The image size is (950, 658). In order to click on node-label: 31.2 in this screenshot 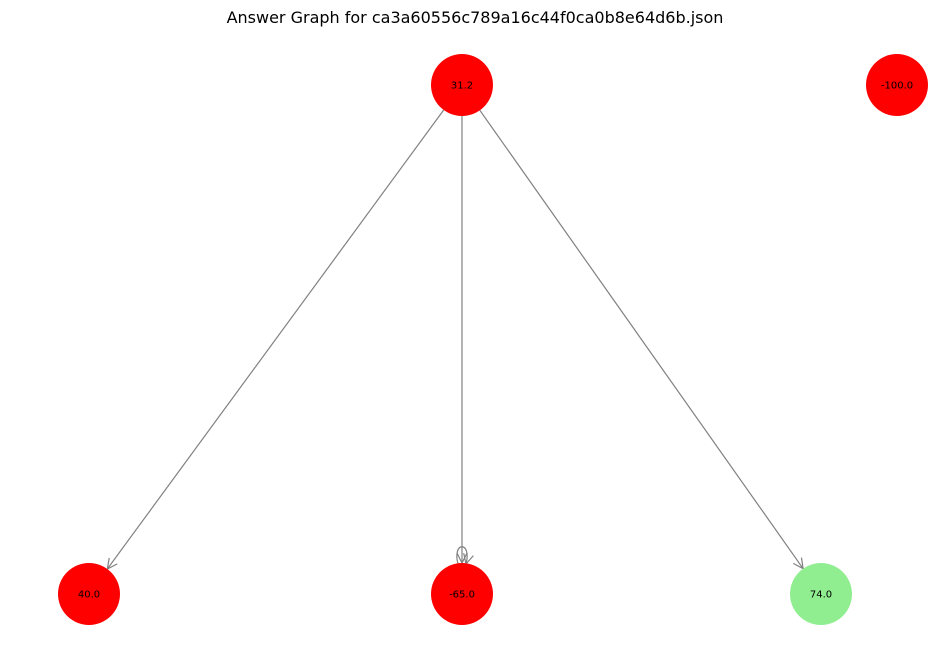, I will do `click(462, 86)`.